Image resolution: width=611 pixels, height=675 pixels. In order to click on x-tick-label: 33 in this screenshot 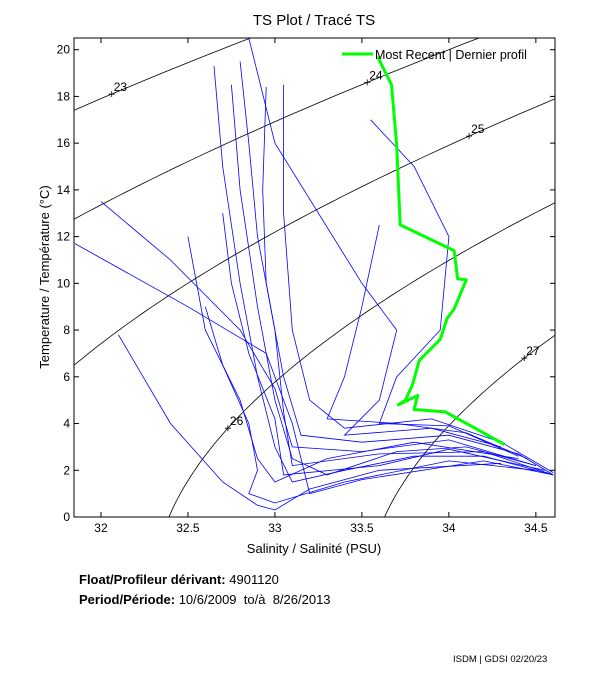, I will do `click(275, 528)`.